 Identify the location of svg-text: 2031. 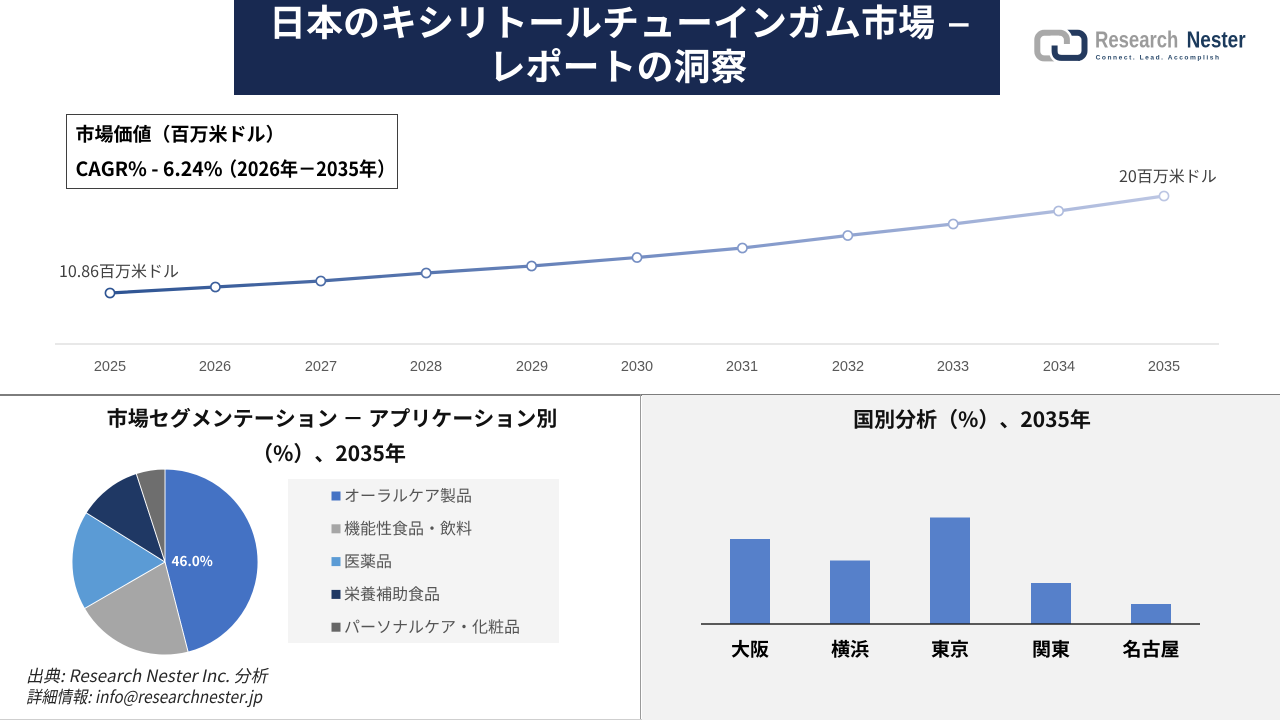
(742, 367).